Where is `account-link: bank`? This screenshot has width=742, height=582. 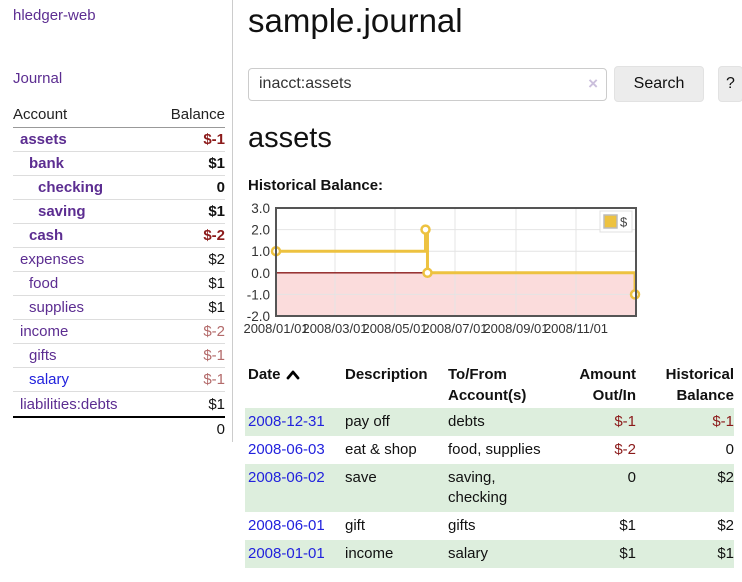 account-link: bank is located at coordinates (47, 163).